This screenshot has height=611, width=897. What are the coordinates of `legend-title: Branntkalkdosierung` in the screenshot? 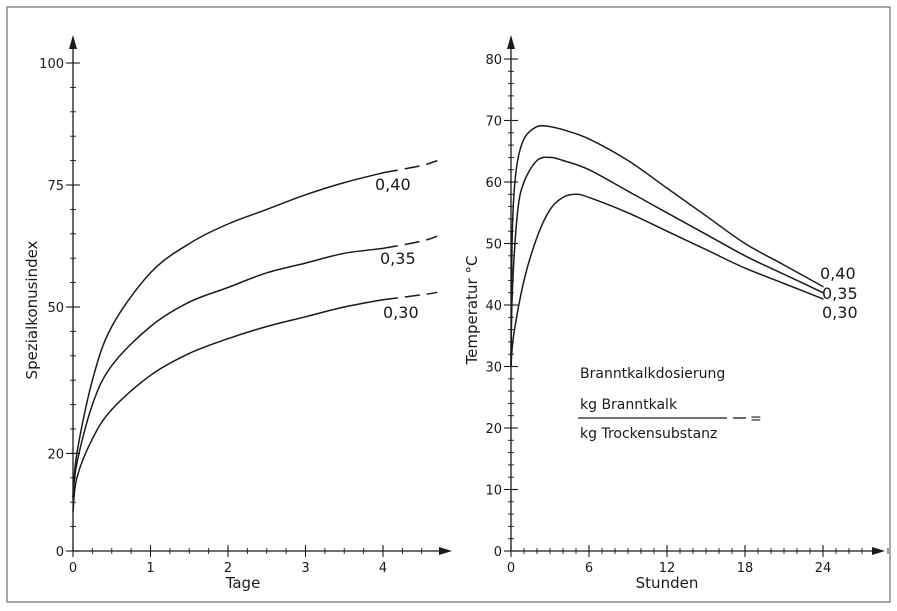 It's located at (652, 374).